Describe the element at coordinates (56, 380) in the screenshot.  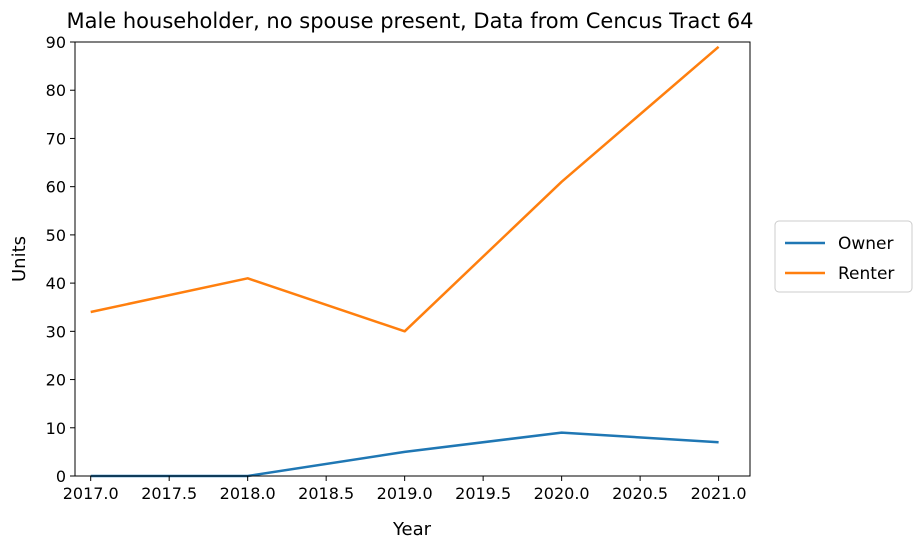
I see `y-tick-label: 20` at that location.